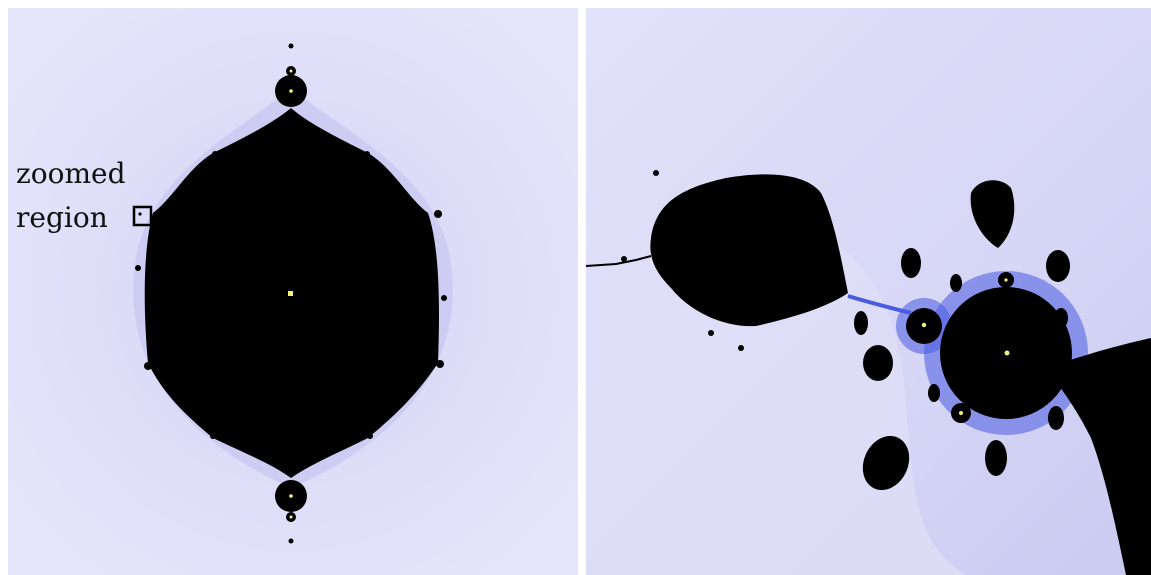 Image resolution: width=1151 pixels, height=575 pixels. What do you see at coordinates (961, 413) in the screenshot?
I see `lower-bulb-marker` at bounding box center [961, 413].